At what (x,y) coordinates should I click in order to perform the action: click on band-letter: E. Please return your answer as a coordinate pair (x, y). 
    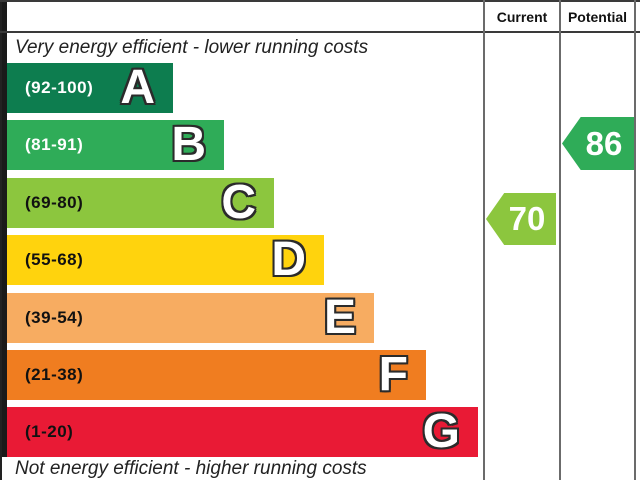
    Looking at the image, I should click on (339, 317).